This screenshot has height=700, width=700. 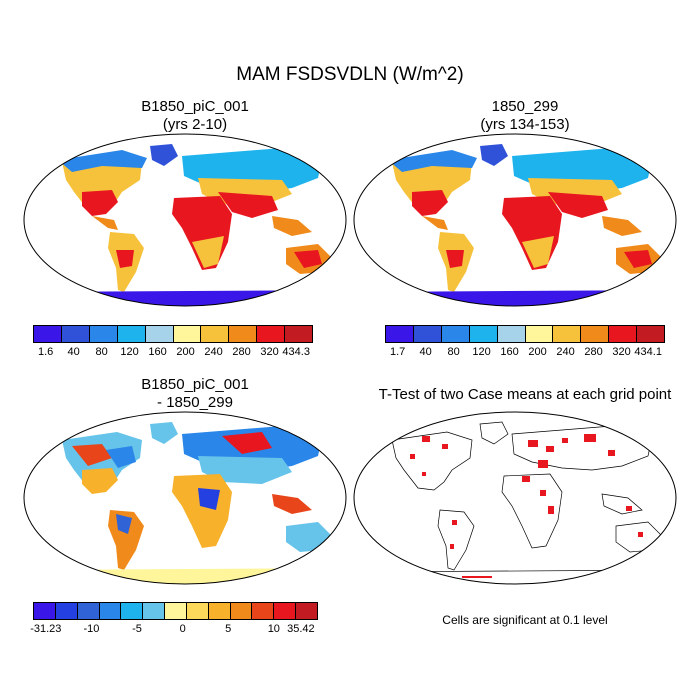 What do you see at coordinates (91, 629) in the screenshot?
I see `colorbar-diff-label: -10` at bounding box center [91, 629].